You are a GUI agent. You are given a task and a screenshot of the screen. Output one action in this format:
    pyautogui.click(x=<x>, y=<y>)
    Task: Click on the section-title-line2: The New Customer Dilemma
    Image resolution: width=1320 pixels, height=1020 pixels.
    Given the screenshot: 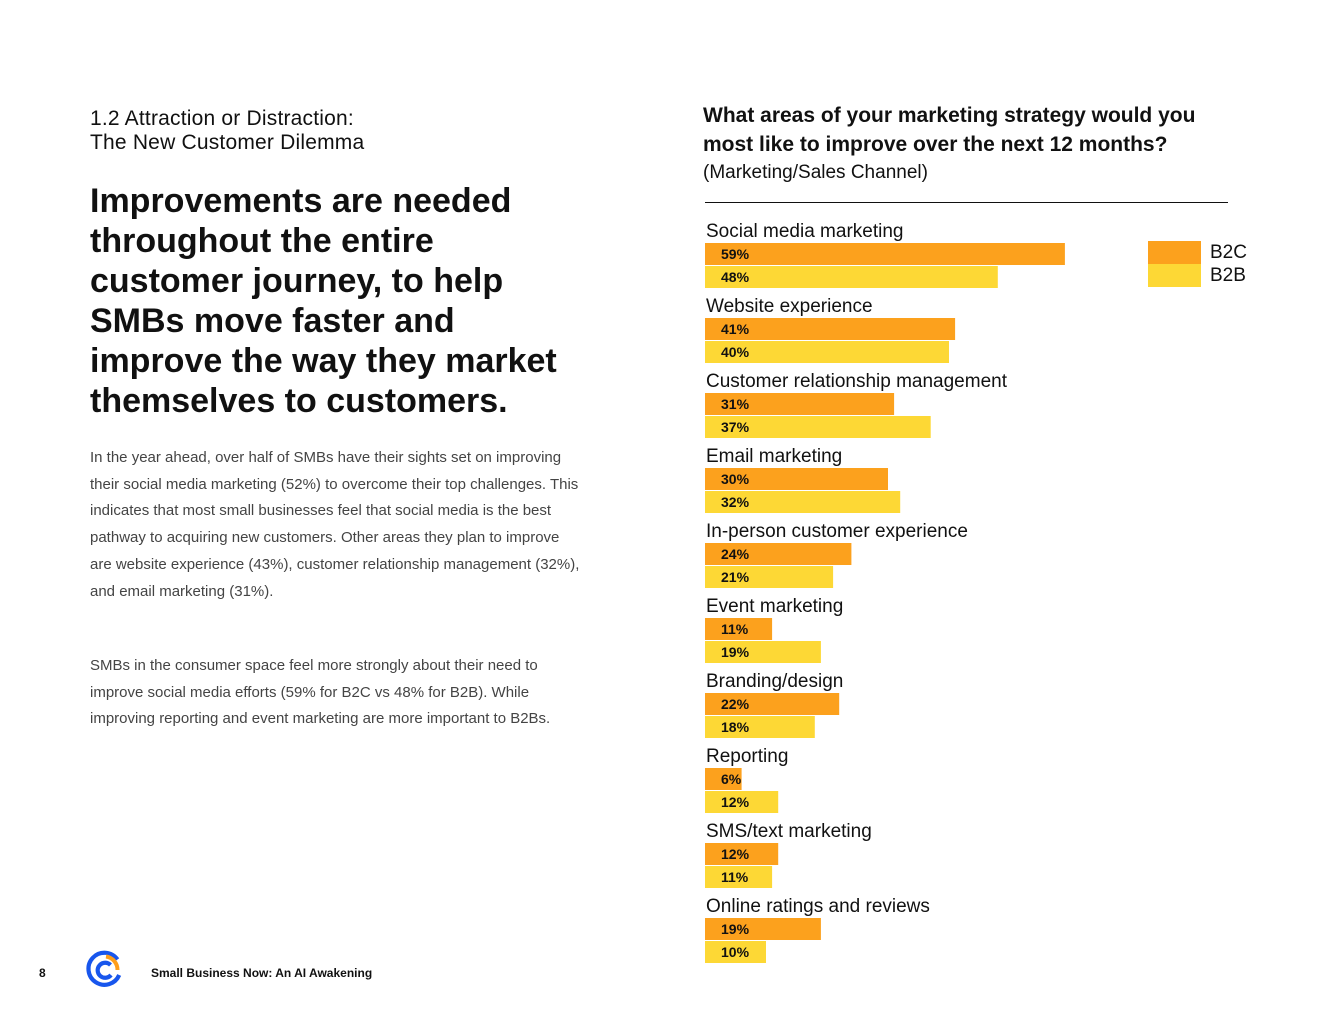 What is the action you would take?
    pyautogui.click(x=227, y=142)
    